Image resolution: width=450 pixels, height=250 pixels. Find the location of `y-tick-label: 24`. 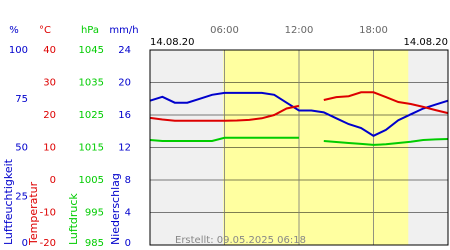

y-tick-label: 24 is located at coordinates (124, 50).